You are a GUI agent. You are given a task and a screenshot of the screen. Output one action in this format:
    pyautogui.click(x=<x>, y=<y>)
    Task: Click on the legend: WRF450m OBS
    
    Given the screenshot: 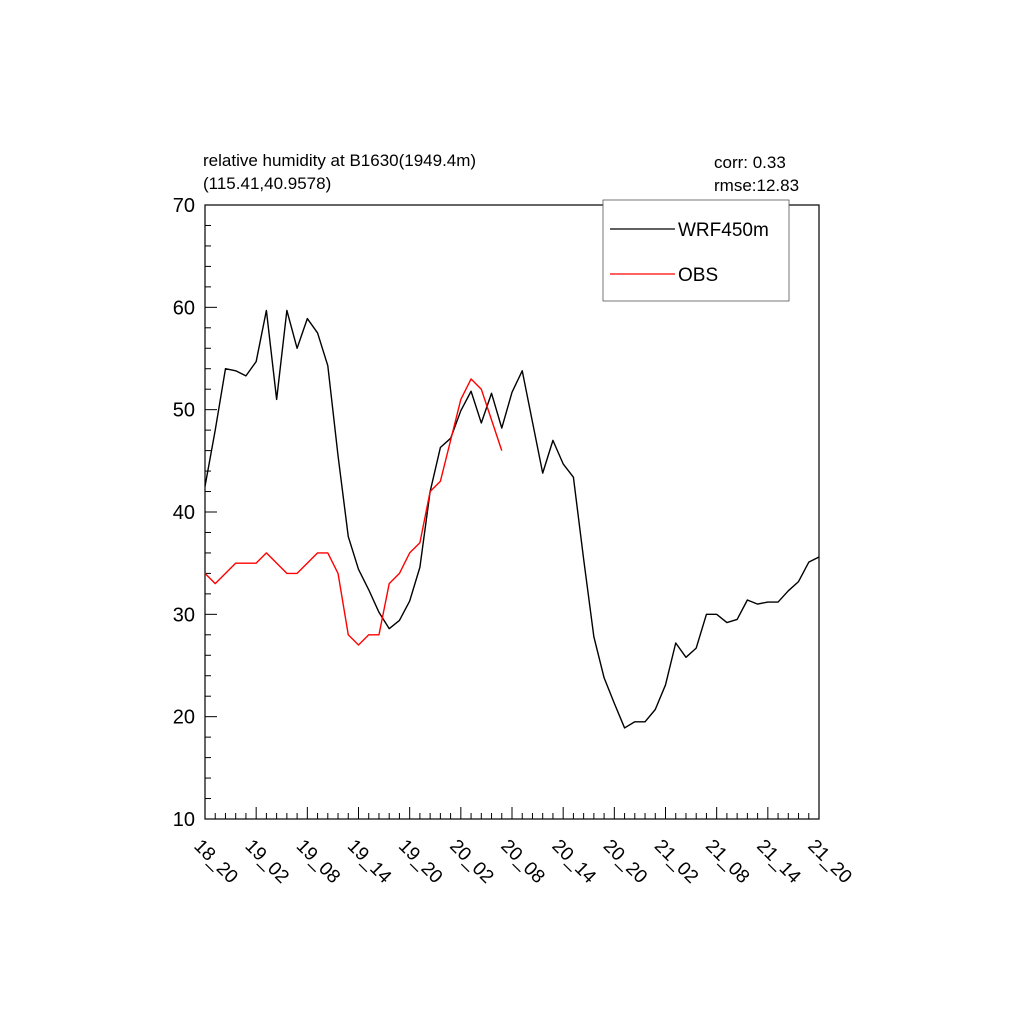 What is the action you would take?
    pyautogui.click(x=696, y=250)
    